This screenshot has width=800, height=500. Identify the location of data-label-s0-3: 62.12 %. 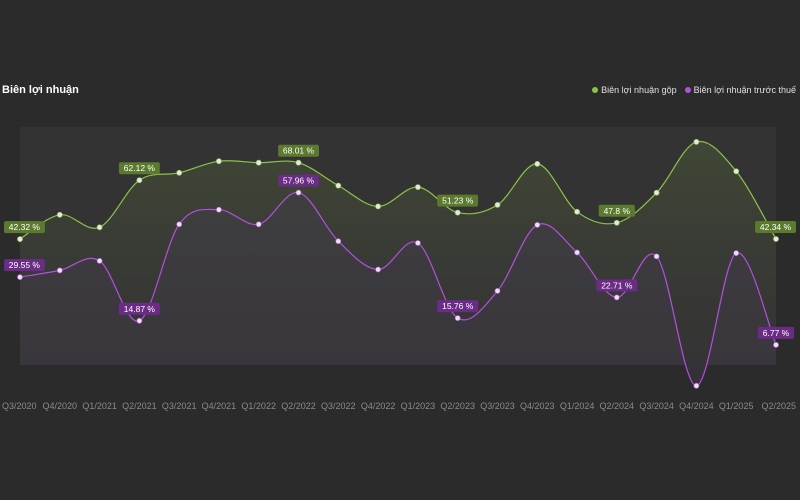
(139, 168).